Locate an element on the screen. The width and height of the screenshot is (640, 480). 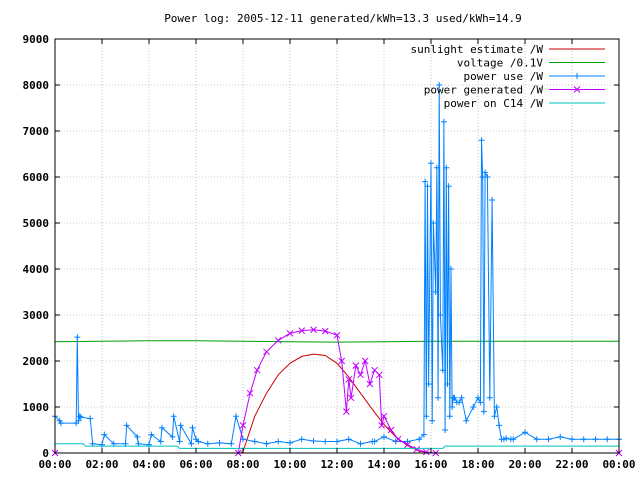
x-tick-label: 16:00 is located at coordinates (430, 464).